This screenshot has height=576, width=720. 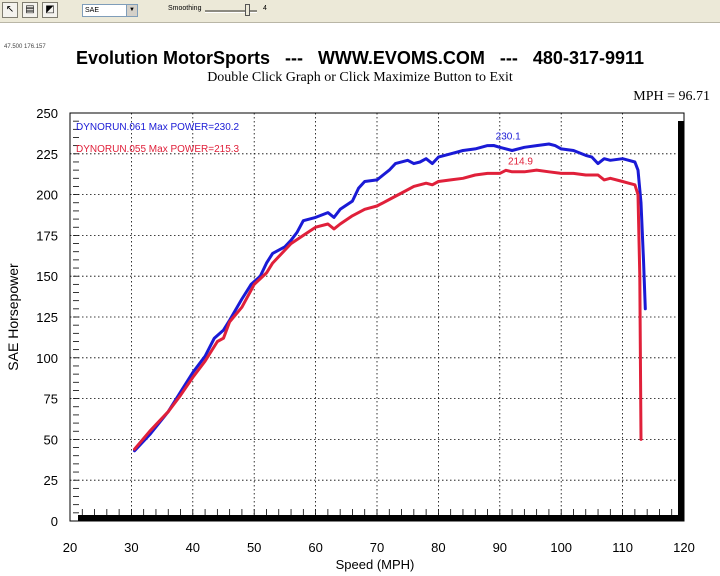 What do you see at coordinates (254, 547) in the screenshot?
I see `x-tick-label: 50` at bounding box center [254, 547].